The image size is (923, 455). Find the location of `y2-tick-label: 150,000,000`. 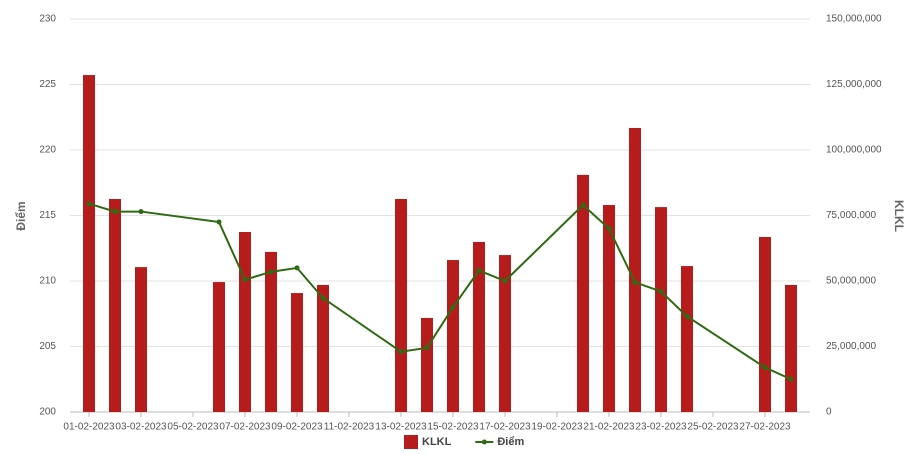

y2-tick-label: 150,000,000 is located at coordinates (854, 19).